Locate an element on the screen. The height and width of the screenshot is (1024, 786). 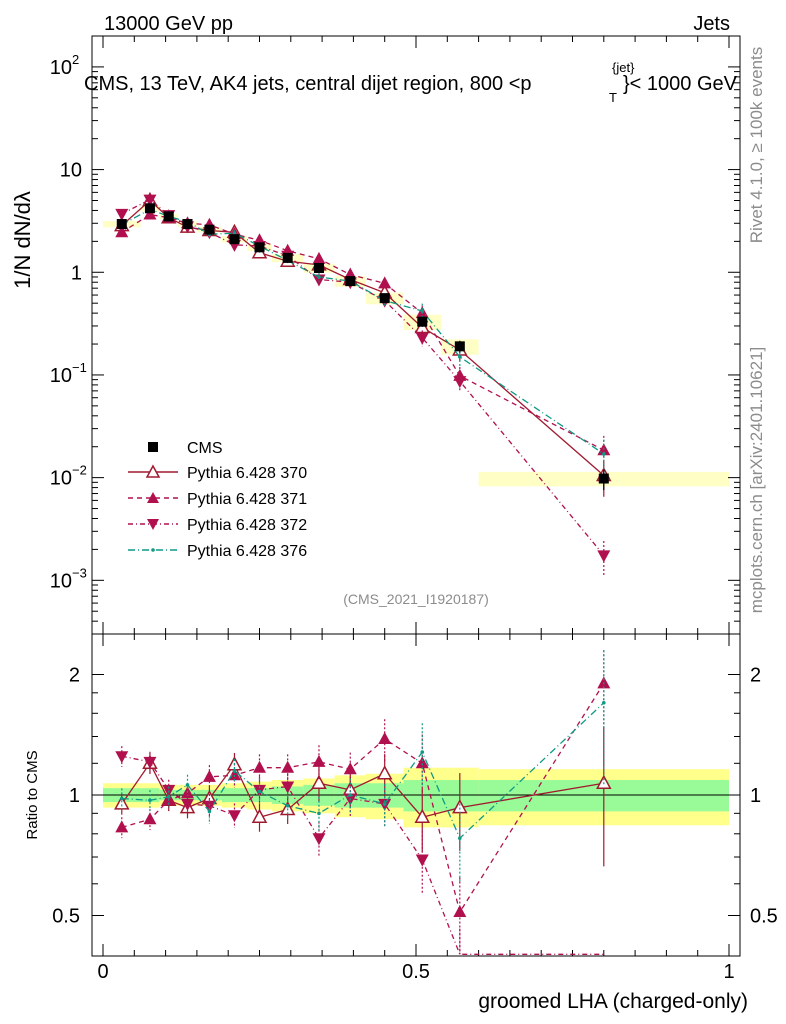
ratio-line-p376 is located at coordinates (363, 771).